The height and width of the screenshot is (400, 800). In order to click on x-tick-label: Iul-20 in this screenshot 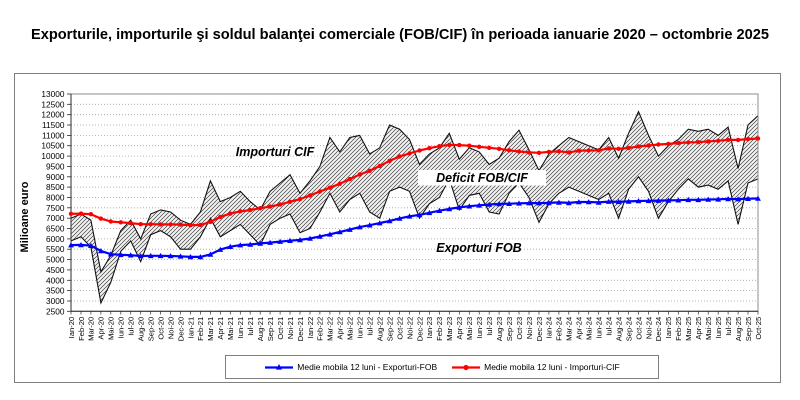, I will do `click(131, 326)`.